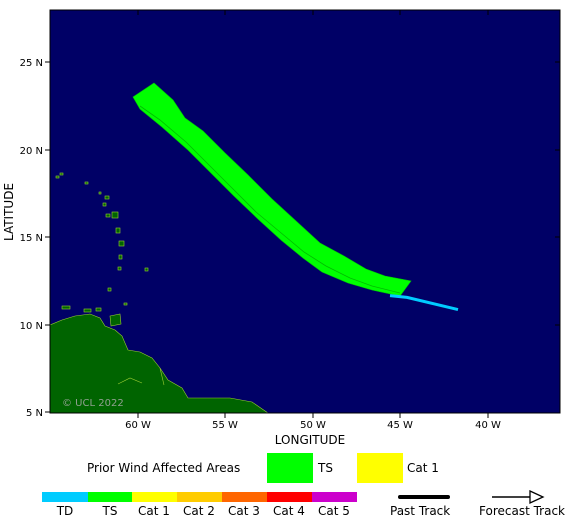 This screenshot has height=526, width=580. What do you see at coordinates (34, 413) in the screenshot?
I see `lat-tick-label: 5 N` at bounding box center [34, 413].